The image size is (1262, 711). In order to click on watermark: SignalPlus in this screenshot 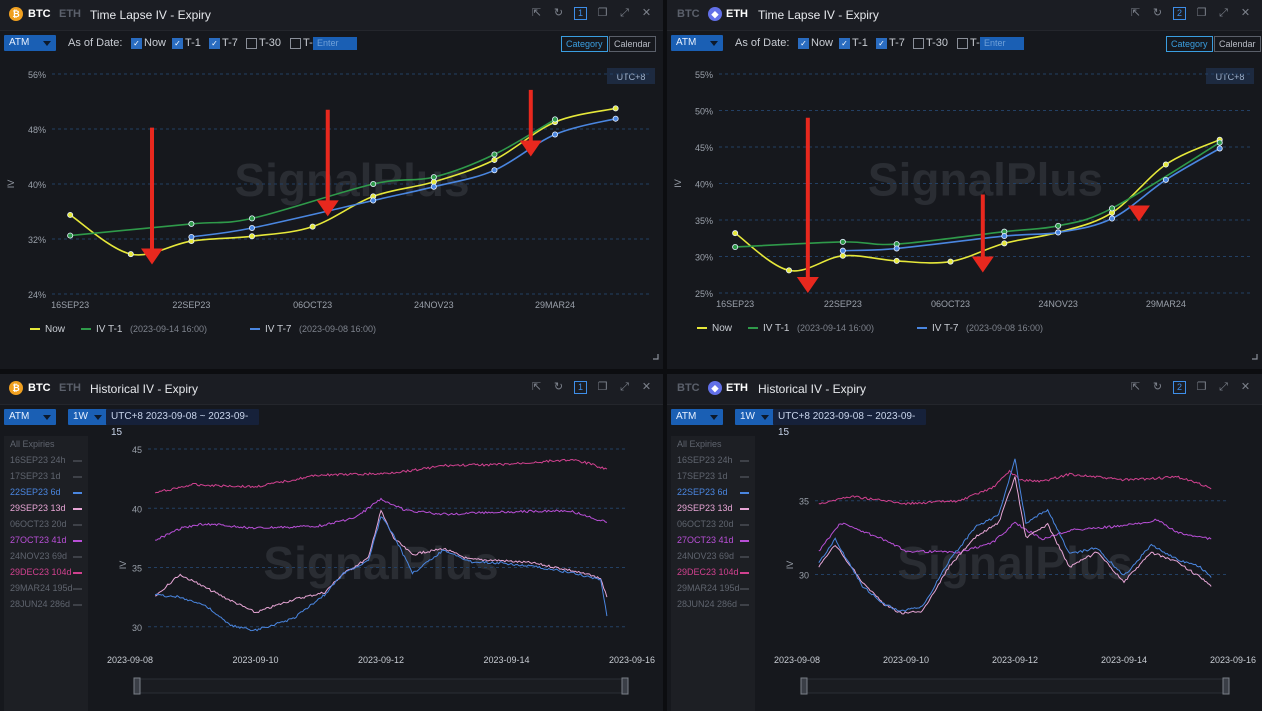, I will do `click(351, 180)`.